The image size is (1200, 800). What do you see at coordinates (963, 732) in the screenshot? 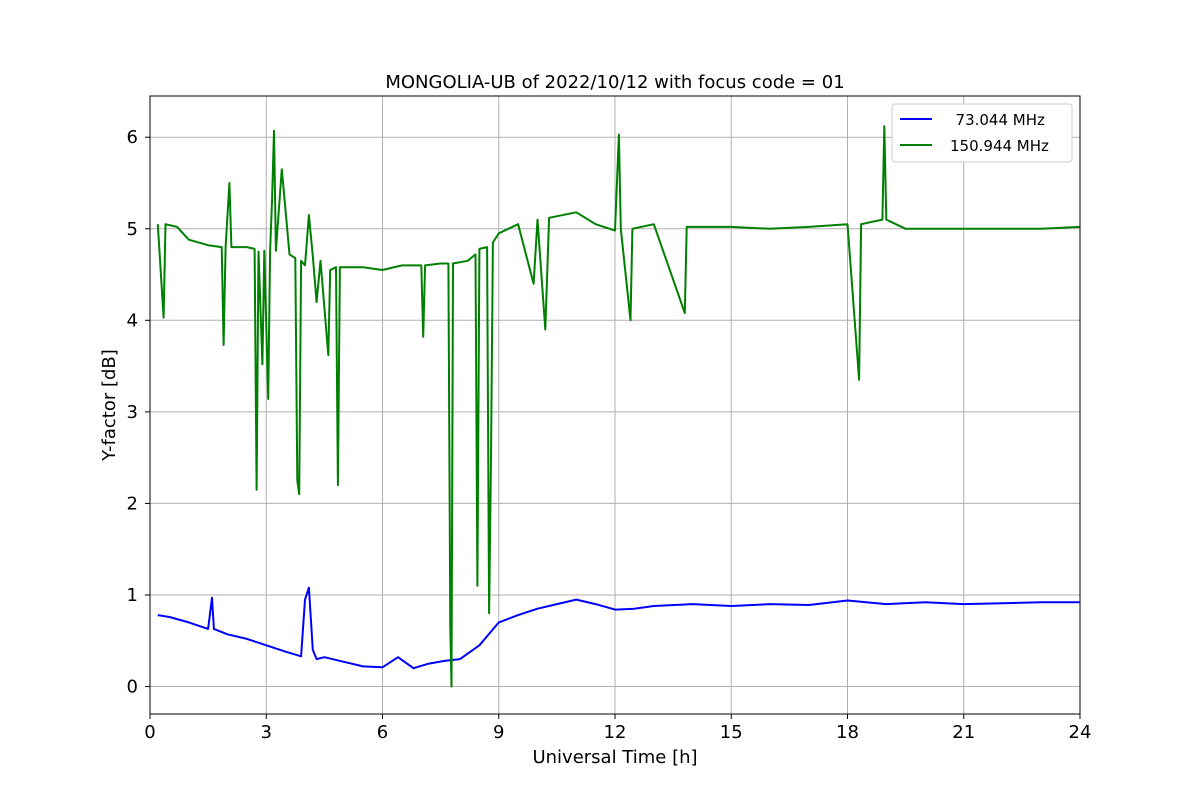
I see `x-tick-label: 21` at bounding box center [963, 732].